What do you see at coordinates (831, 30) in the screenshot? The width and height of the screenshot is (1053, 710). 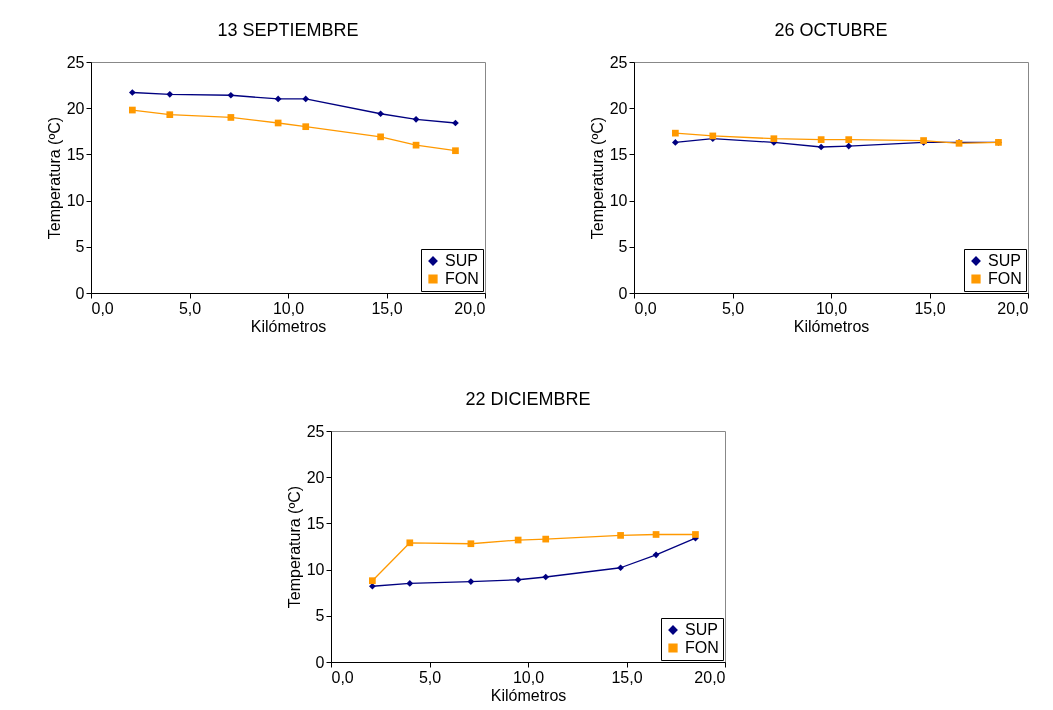 I see `chart-title: 26 OCTUBRE` at bounding box center [831, 30].